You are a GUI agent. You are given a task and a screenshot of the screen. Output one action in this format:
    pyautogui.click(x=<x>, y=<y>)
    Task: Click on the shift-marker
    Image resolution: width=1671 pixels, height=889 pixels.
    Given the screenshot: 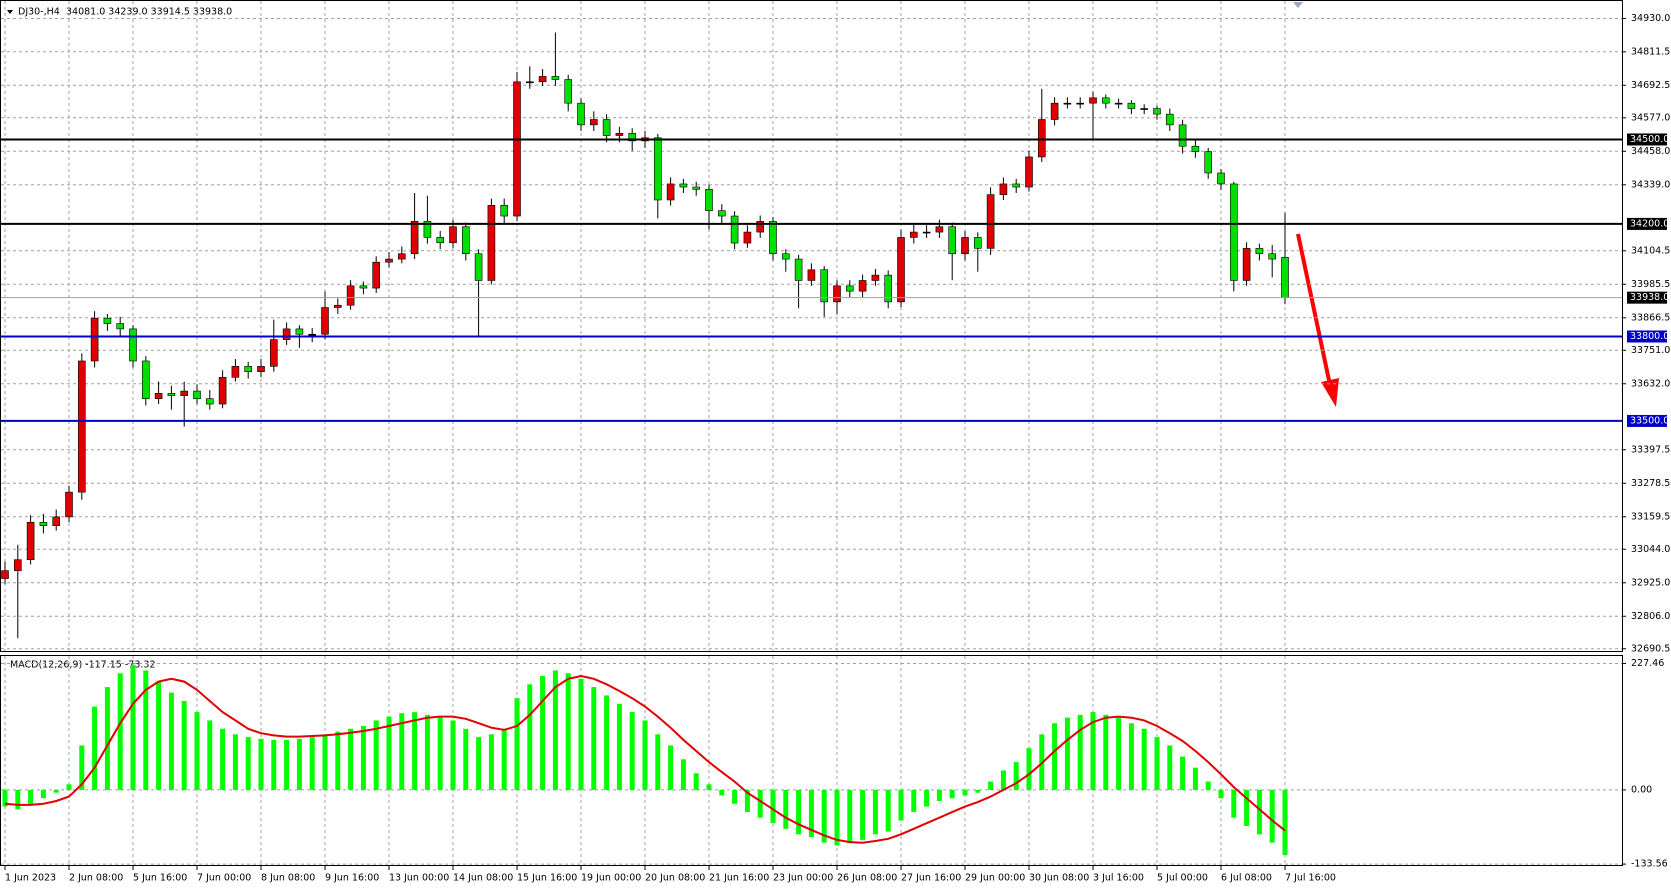 What is the action you would take?
    pyautogui.click(x=1298, y=5)
    